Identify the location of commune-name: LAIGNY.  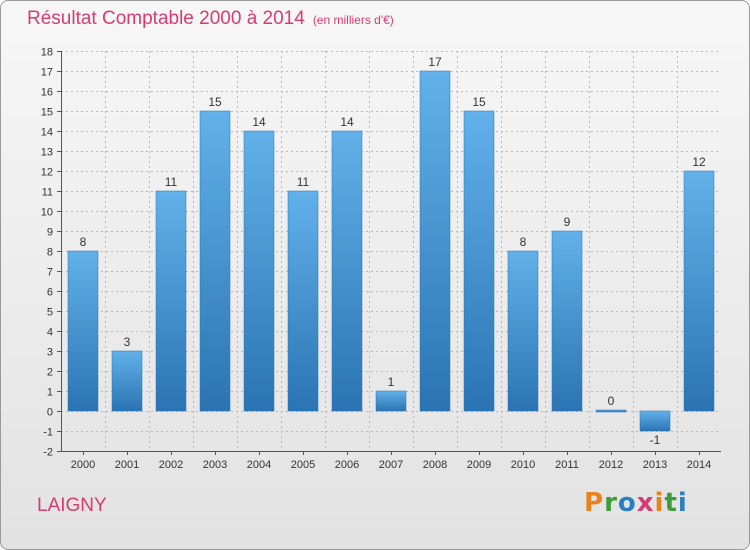
(72, 505).